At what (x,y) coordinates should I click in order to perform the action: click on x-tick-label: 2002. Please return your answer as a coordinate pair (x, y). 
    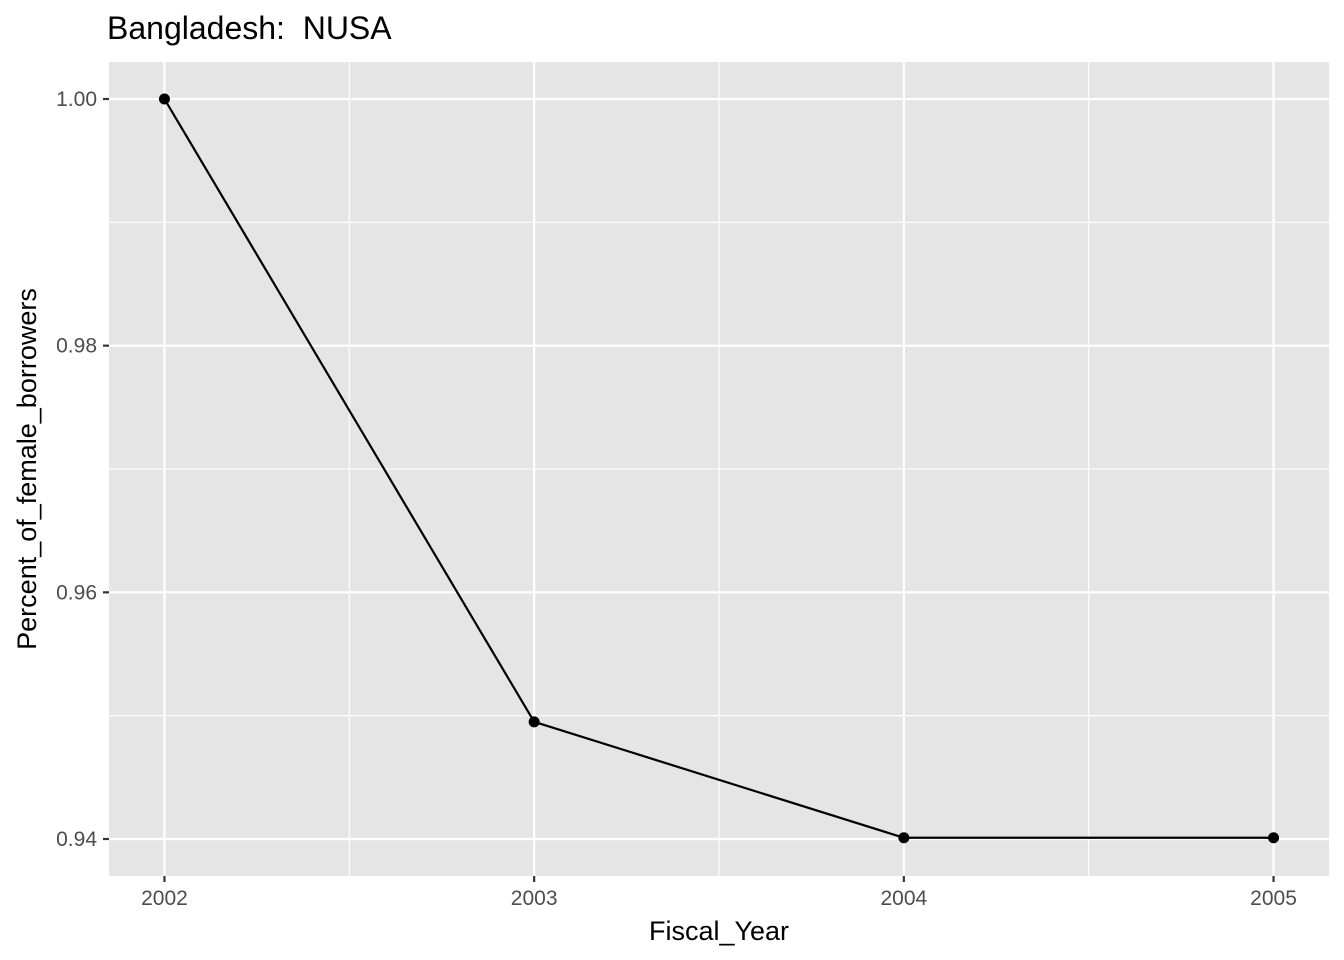
    Looking at the image, I should click on (164, 898).